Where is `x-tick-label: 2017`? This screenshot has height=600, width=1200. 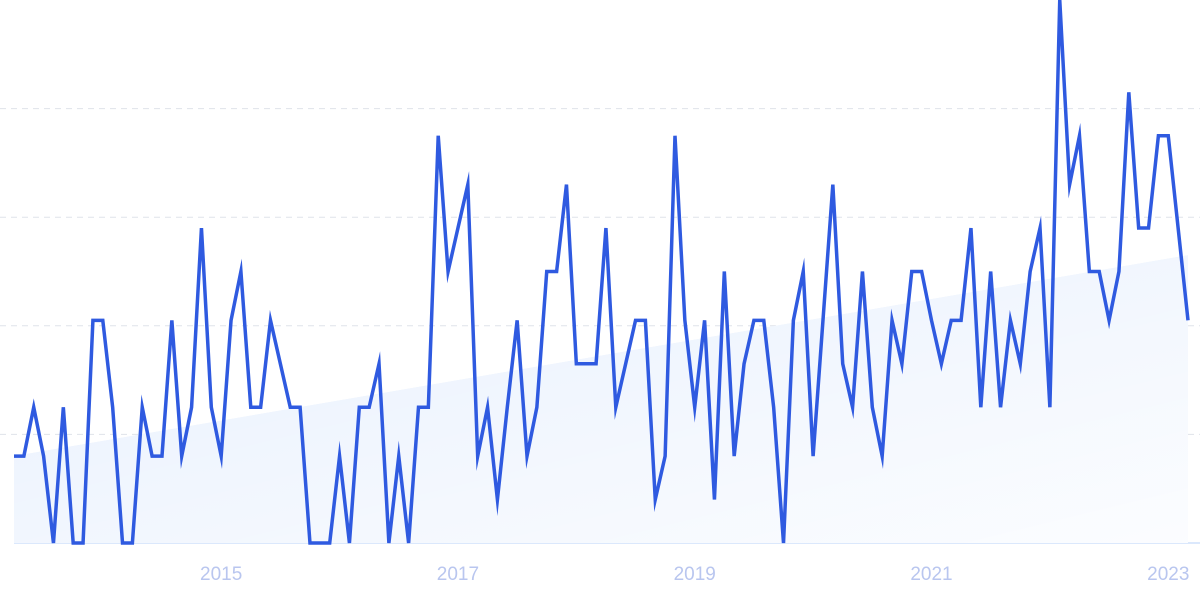 x-tick-label: 2017 is located at coordinates (458, 574).